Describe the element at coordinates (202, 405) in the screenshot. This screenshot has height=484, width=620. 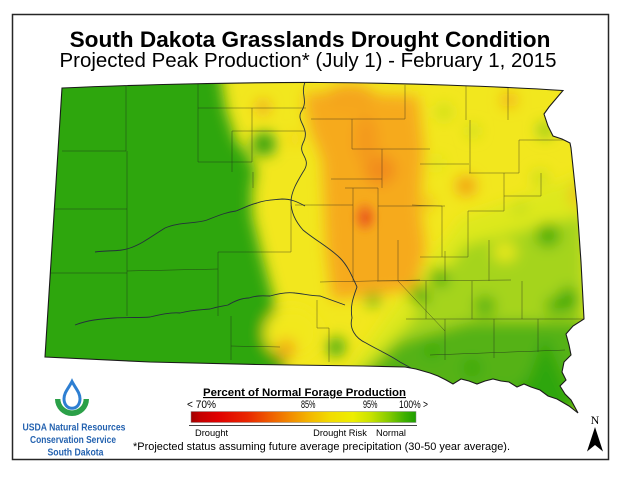
I see `svg-text: < 70%` at that location.